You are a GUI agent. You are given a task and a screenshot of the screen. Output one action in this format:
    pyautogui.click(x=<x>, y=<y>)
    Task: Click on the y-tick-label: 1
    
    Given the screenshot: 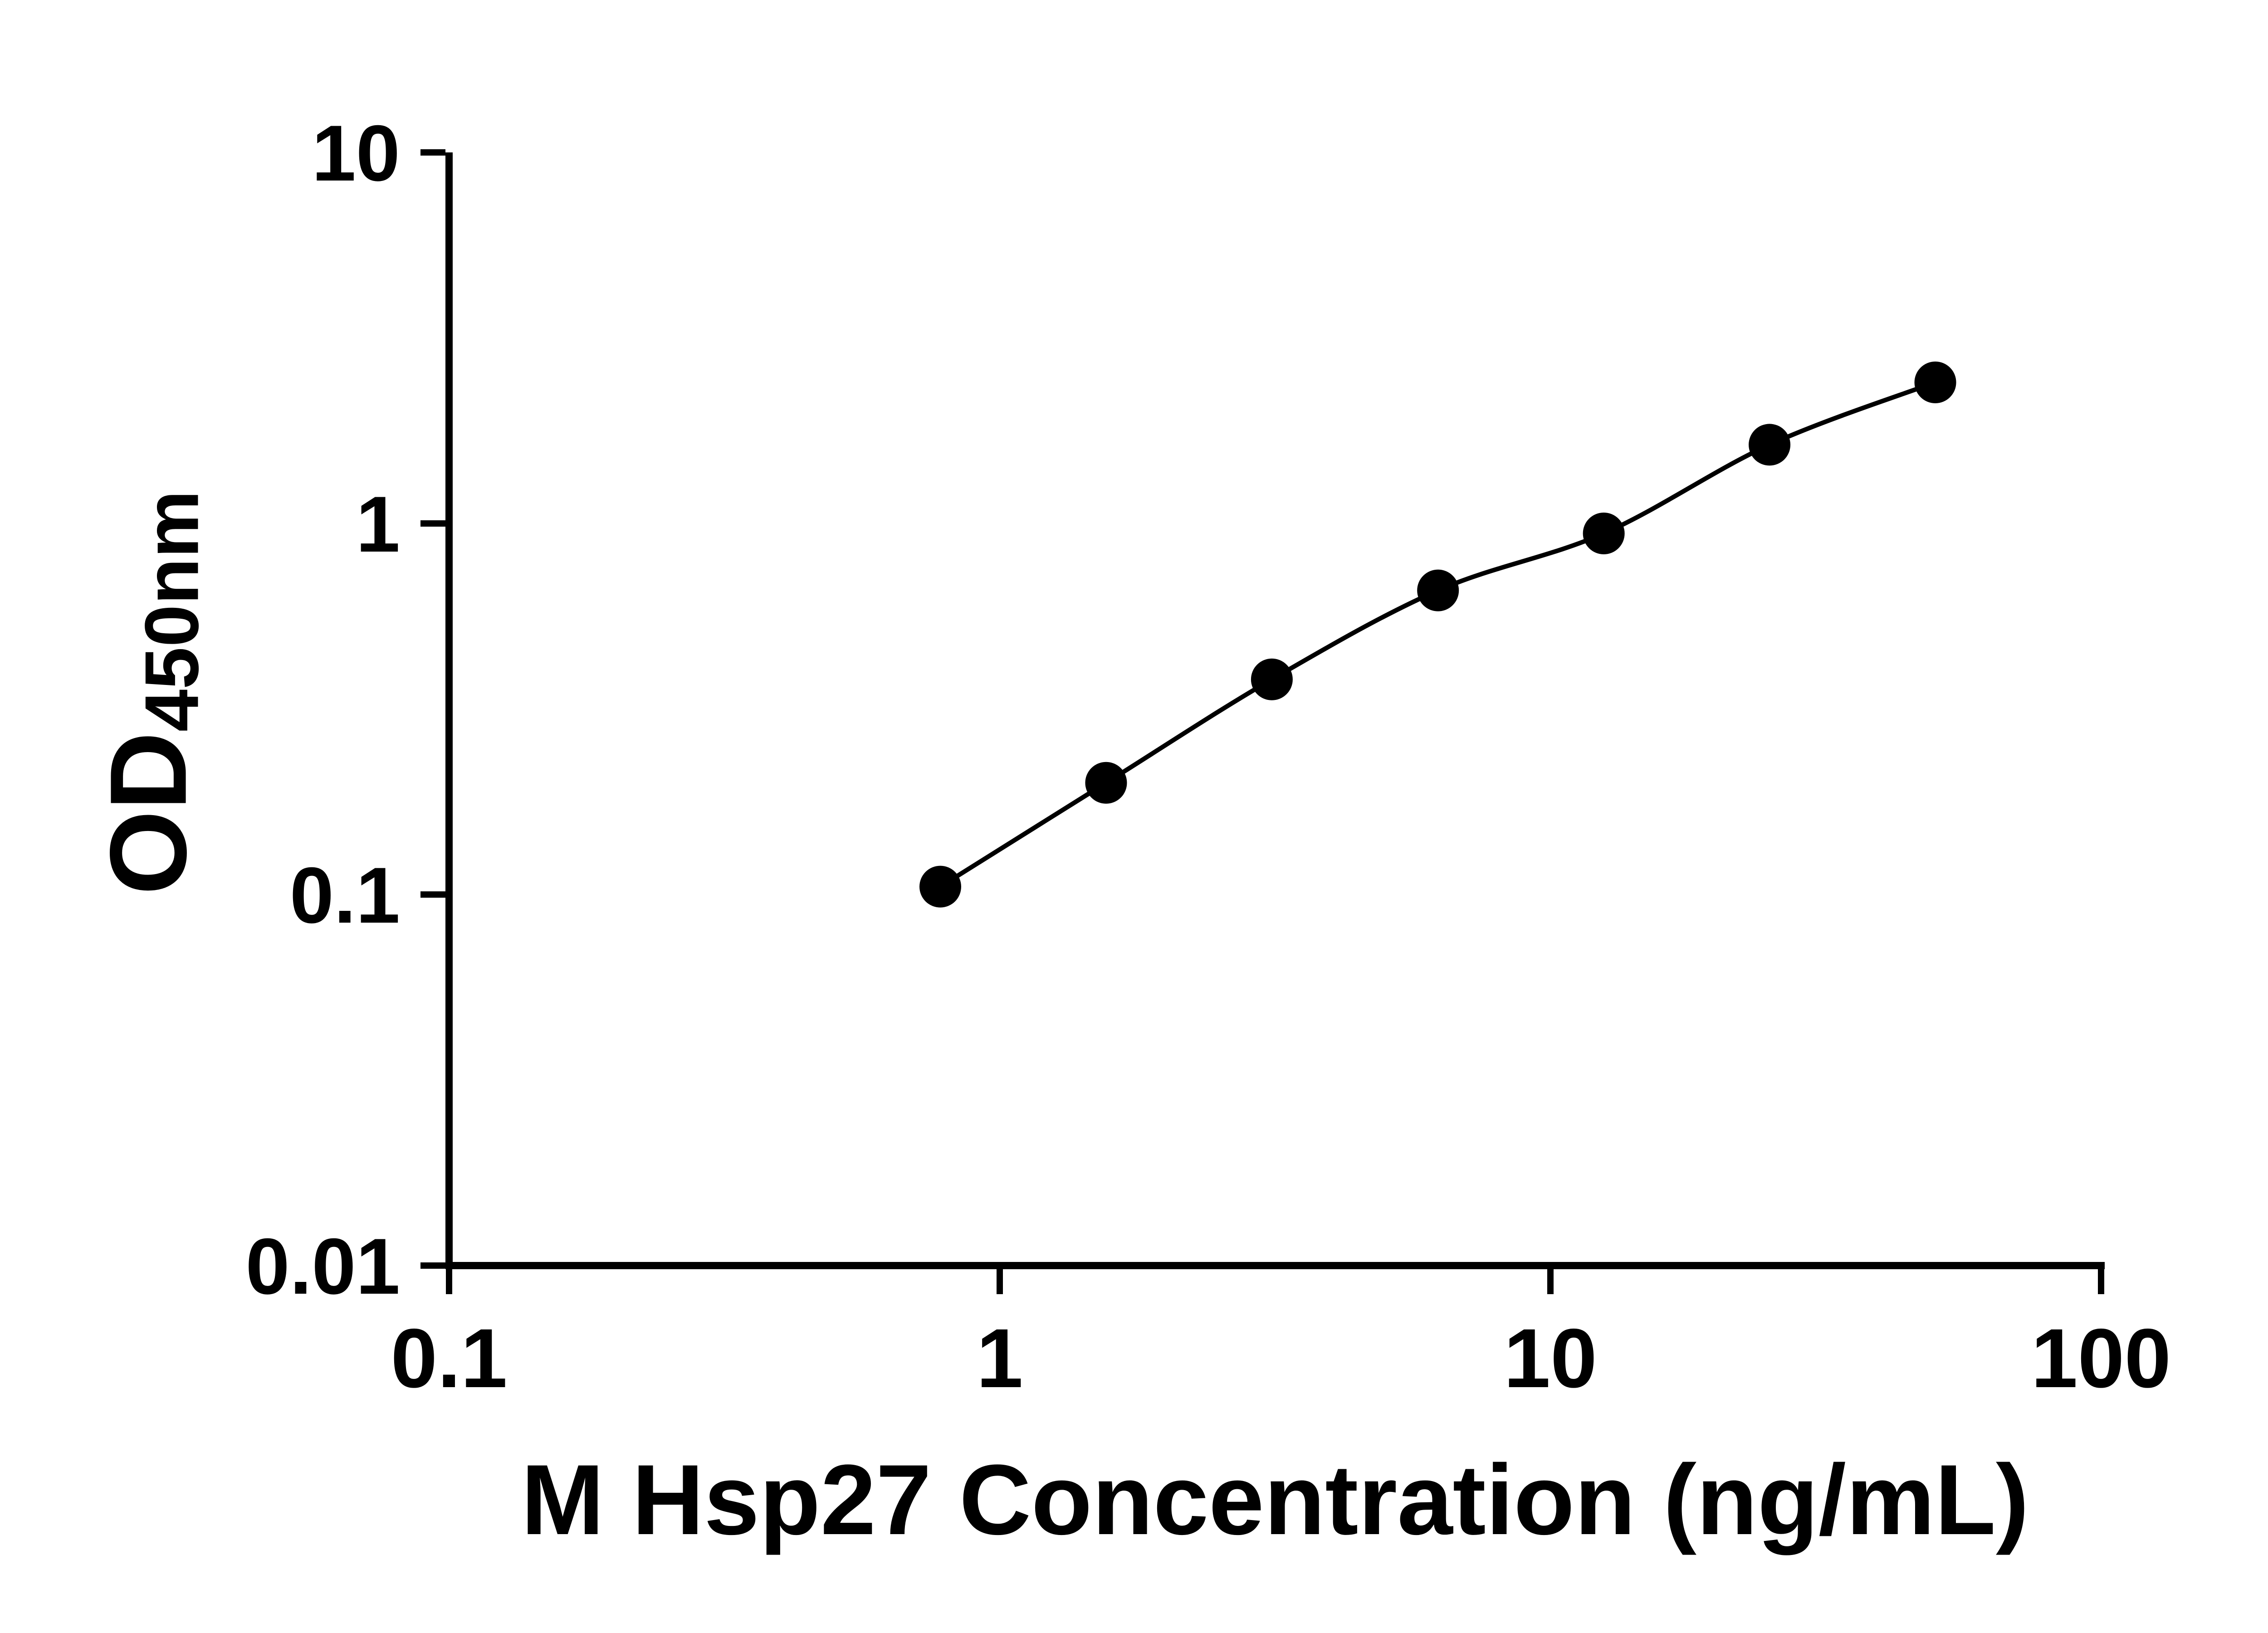 What is the action you would take?
    pyautogui.click(x=378, y=524)
    